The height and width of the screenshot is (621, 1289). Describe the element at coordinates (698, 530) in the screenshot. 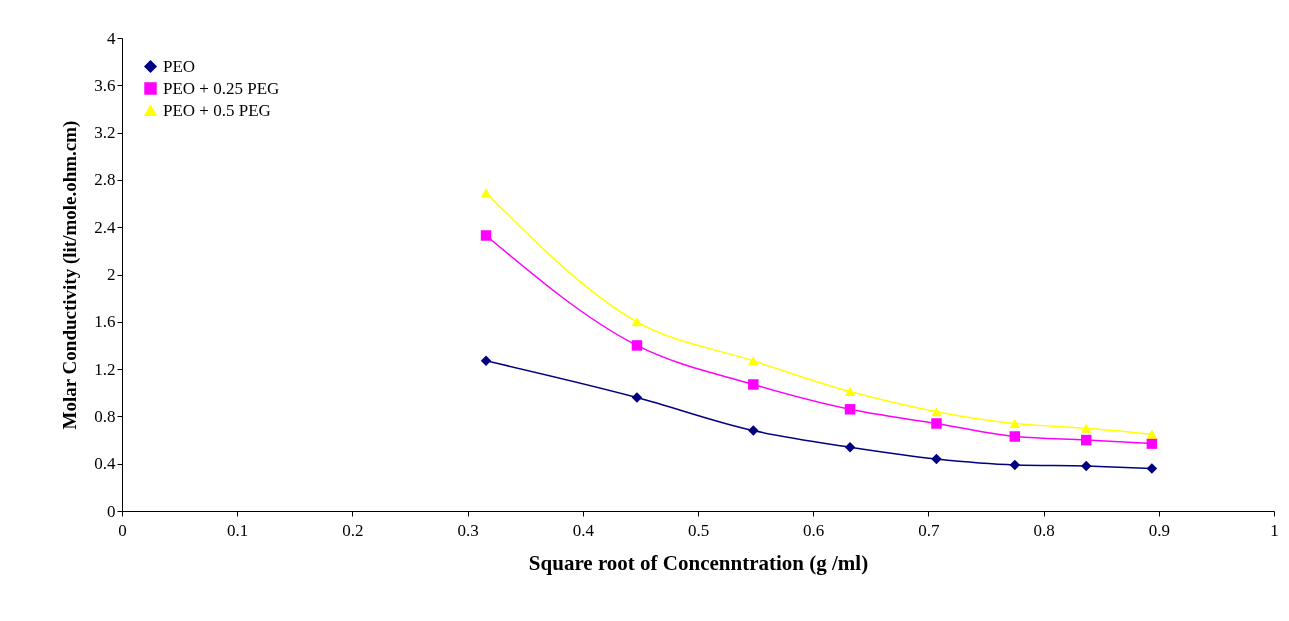

I see `x-tick-label: 0.5` at that location.